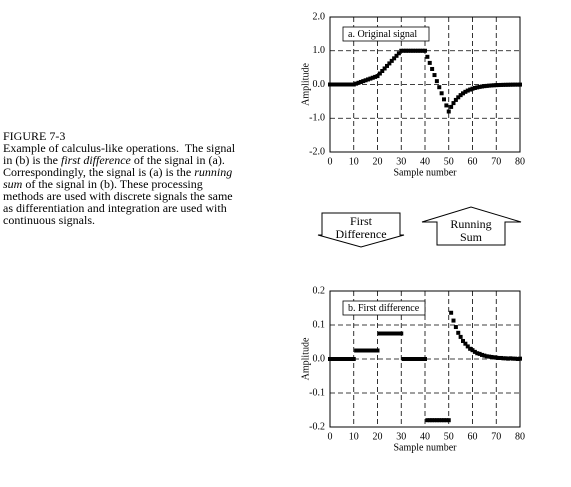  I want to click on x-tick-label: 80, so click(520, 161).